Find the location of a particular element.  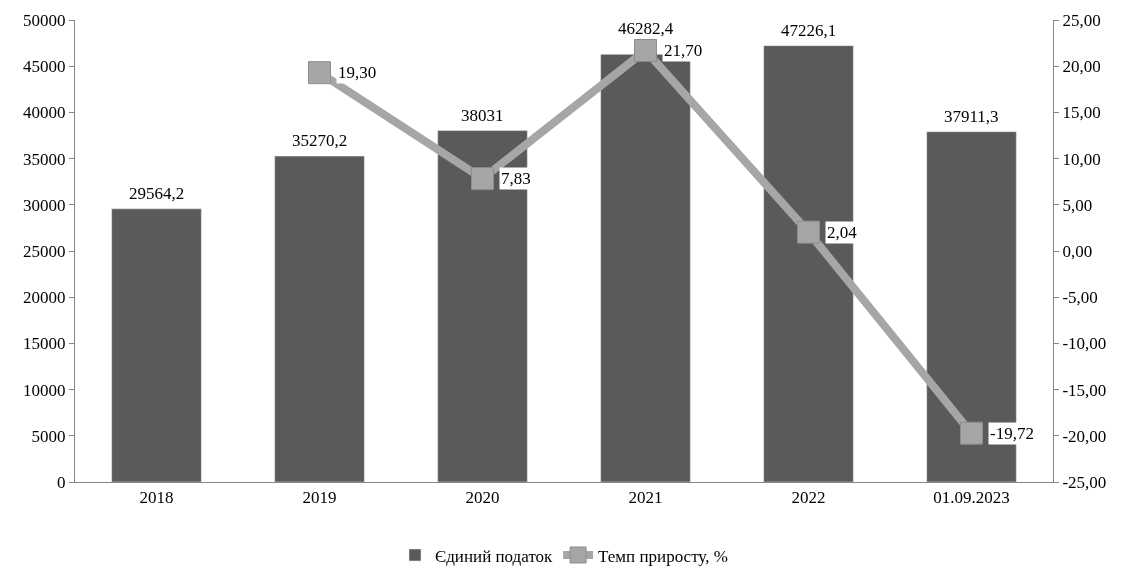

y-tick-label: 40000 is located at coordinates (44, 113).